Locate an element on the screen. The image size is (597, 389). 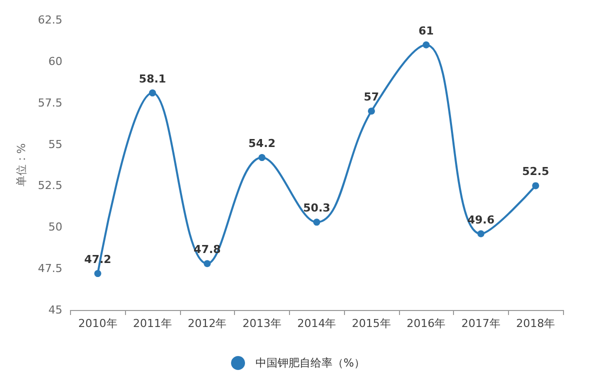
x-tick-label: 2015年 is located at coordinates (371, 323).